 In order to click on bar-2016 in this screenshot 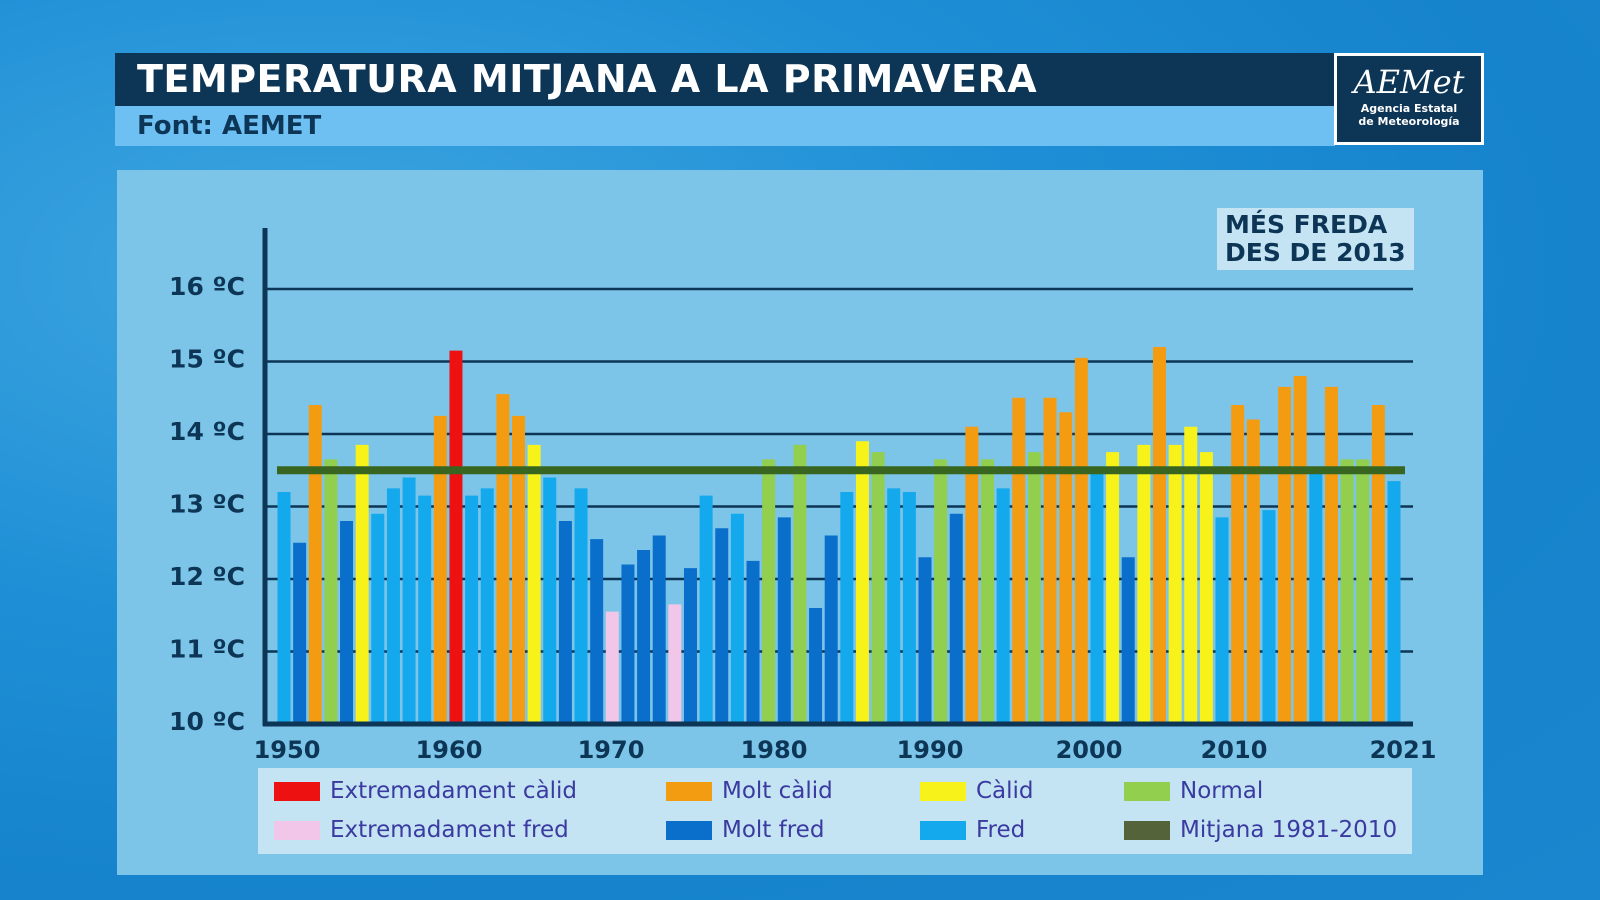, I will do `click(1316, 597)`.